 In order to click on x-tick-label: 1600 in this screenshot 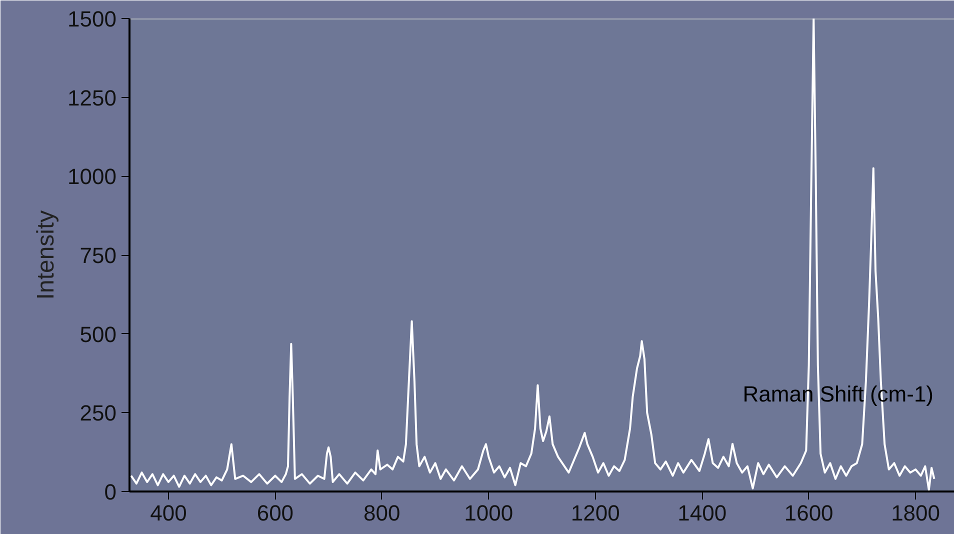, I will do `click(809, 513)`.